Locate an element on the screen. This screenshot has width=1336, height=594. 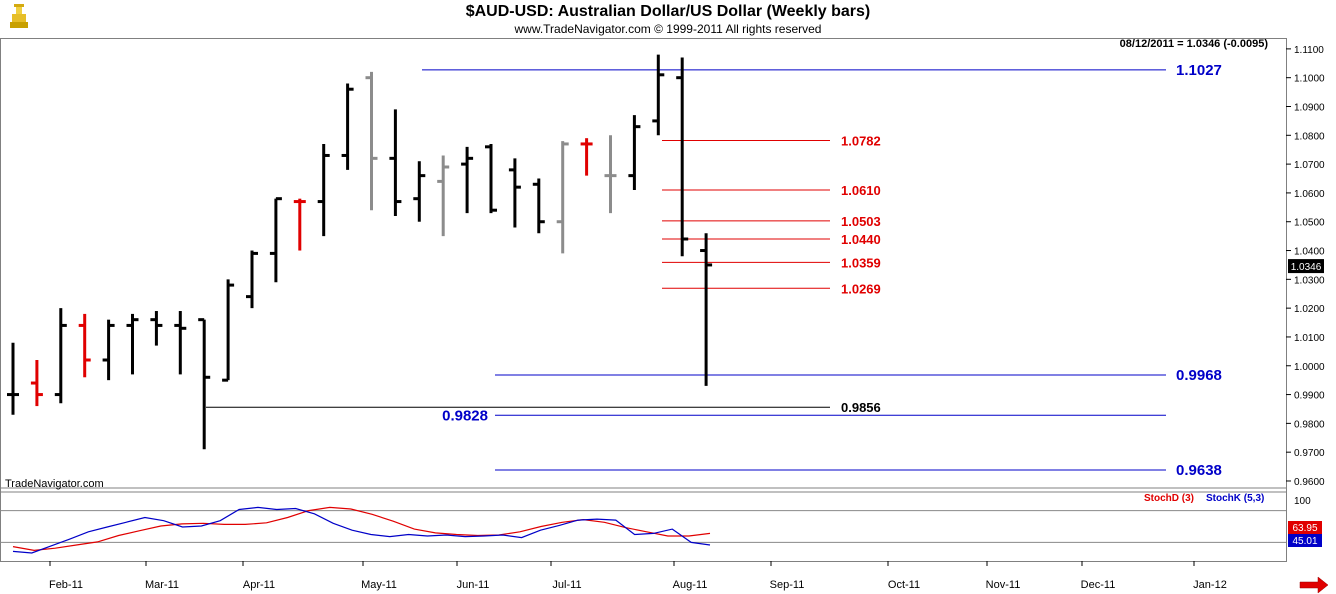
y-tick-label: 1.0800 is located at coordinates (1309, 136).